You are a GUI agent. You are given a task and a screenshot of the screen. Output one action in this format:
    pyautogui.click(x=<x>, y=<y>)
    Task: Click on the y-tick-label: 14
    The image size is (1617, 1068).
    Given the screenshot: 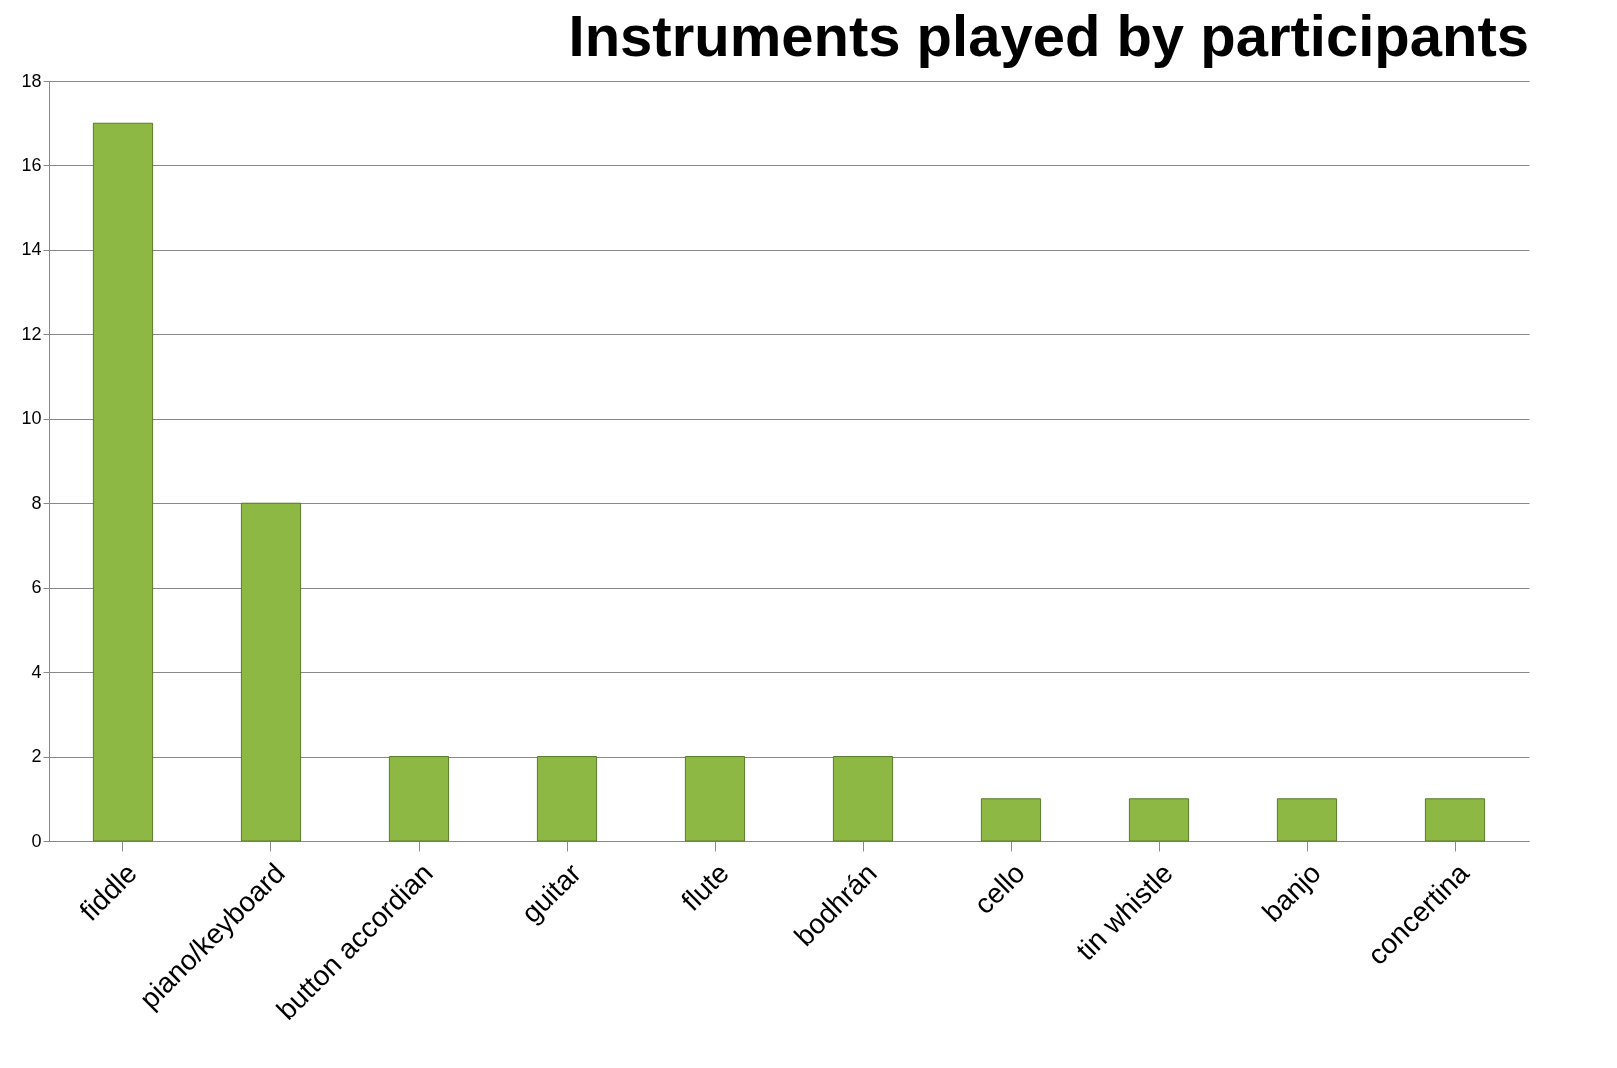 What is the action you would take?
    pyautogui.click(x=31, y=249)
    